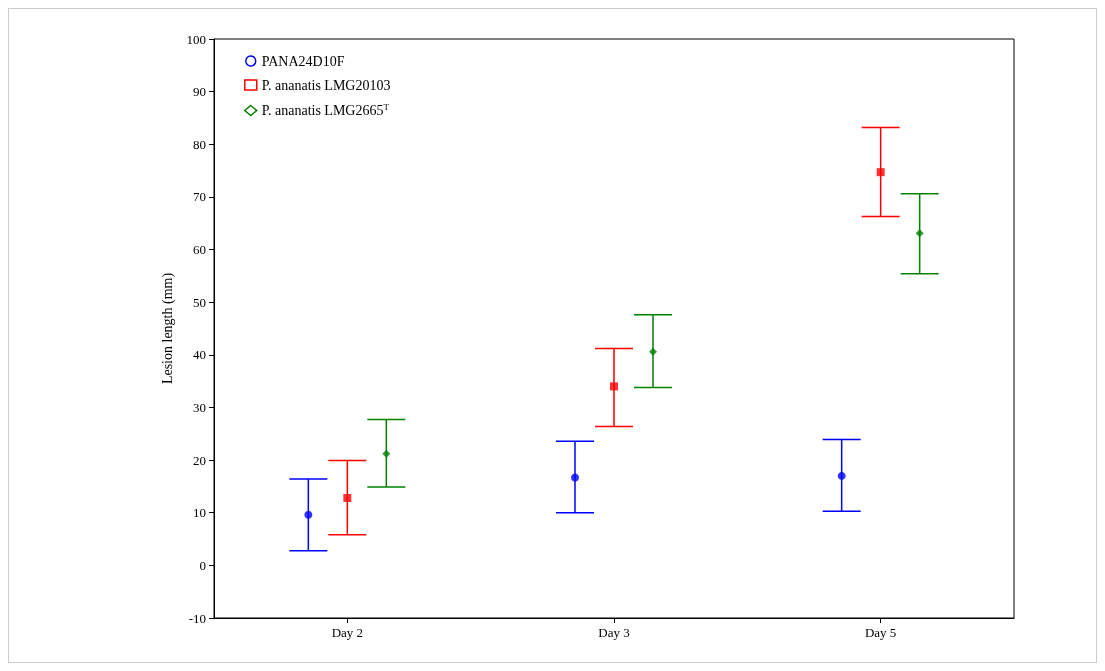 This screenshot has height=671, width=1105. What do you see at coordinates (199, 197) in the screenshot?
I see `y-tick-label: 70` at bounding box center [199, 197].